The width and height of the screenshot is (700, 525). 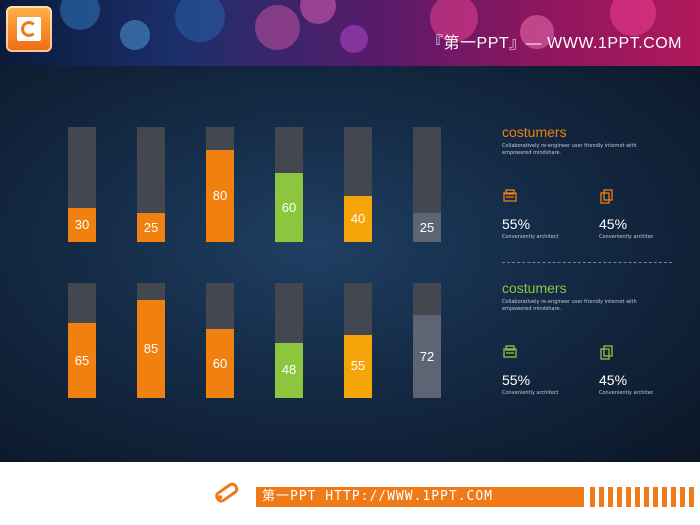 I want to click on bar-track: 85, so click(x=151, y=340).